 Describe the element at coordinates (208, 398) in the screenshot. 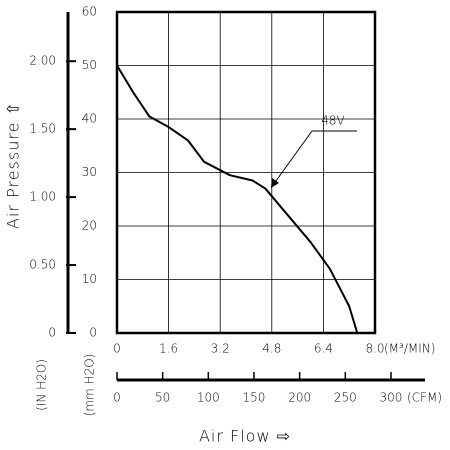

I see `x2-tick-label: 100` at that location.